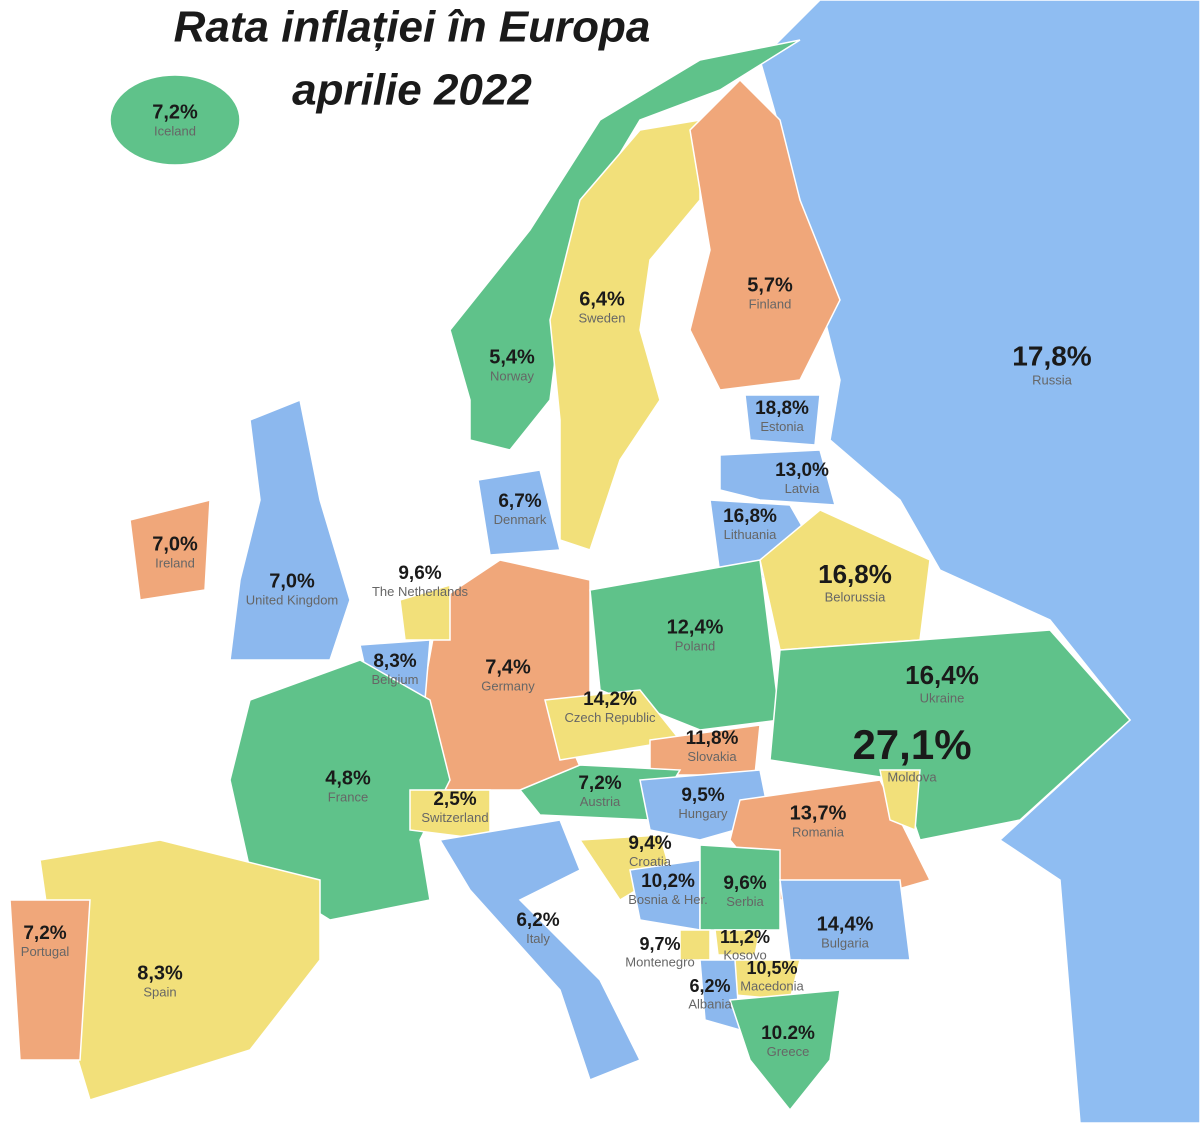 This screenshot has width=1200, height=1123. What do you see at coordinates (911, 744) in the screenshot?
I see `inflation-rate: 27,1%` at bounding box center [911, 744].